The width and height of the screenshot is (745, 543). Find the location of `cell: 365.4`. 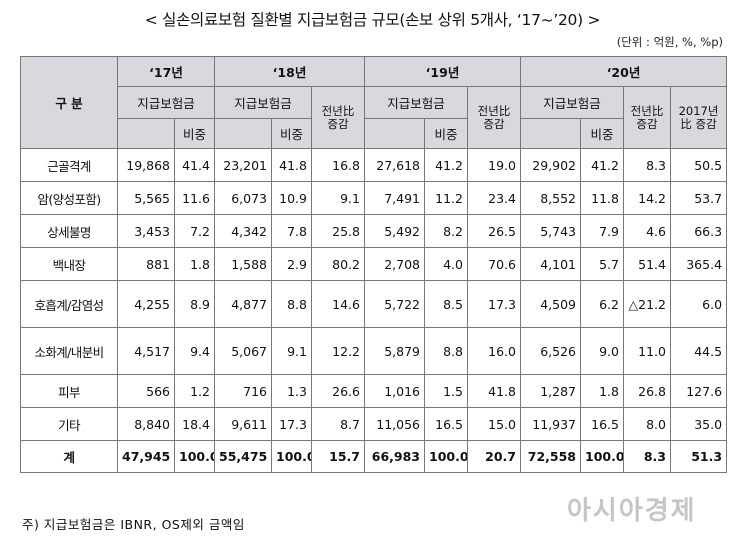

cell: 365.4 is located at coordinates (698, 264).